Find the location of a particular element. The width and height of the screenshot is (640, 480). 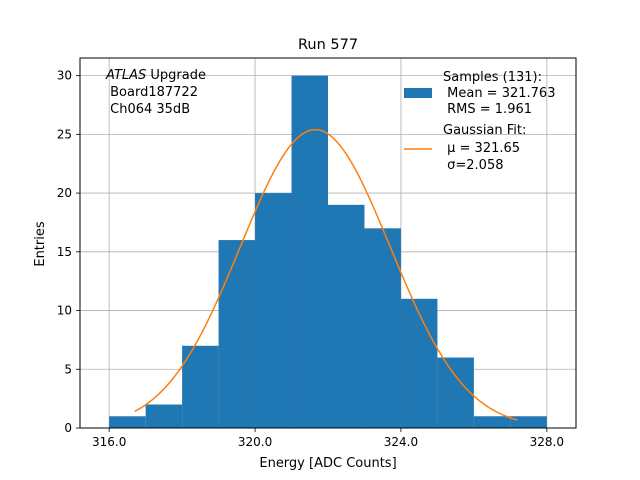

x-axis-label: Energy [ADC Counts] is located at coordinates (327, 463).